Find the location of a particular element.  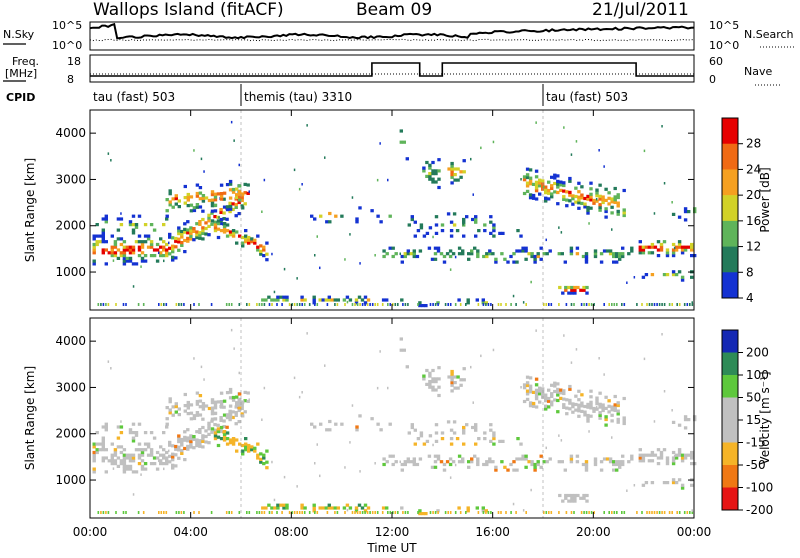

station-title: Wallops Island (fitACF) is located at coordinates (188, 10).